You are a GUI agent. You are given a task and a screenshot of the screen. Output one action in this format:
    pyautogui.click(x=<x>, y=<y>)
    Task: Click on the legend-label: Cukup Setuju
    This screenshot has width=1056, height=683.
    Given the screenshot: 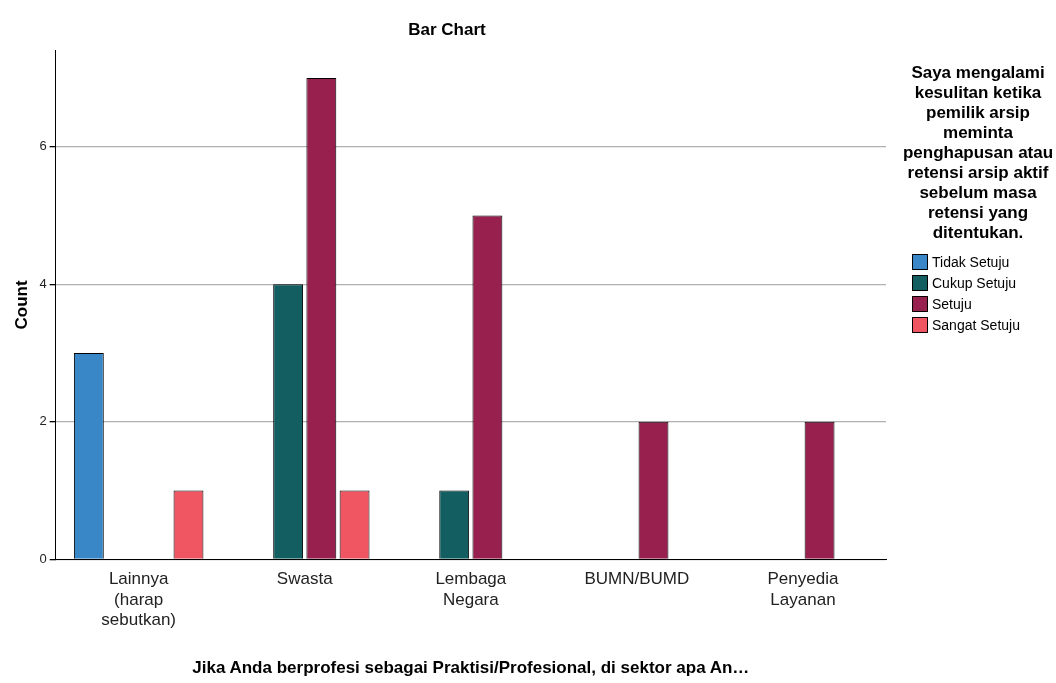 What is the action you would take?
    pyautogui.click(x=974, y=282)
    